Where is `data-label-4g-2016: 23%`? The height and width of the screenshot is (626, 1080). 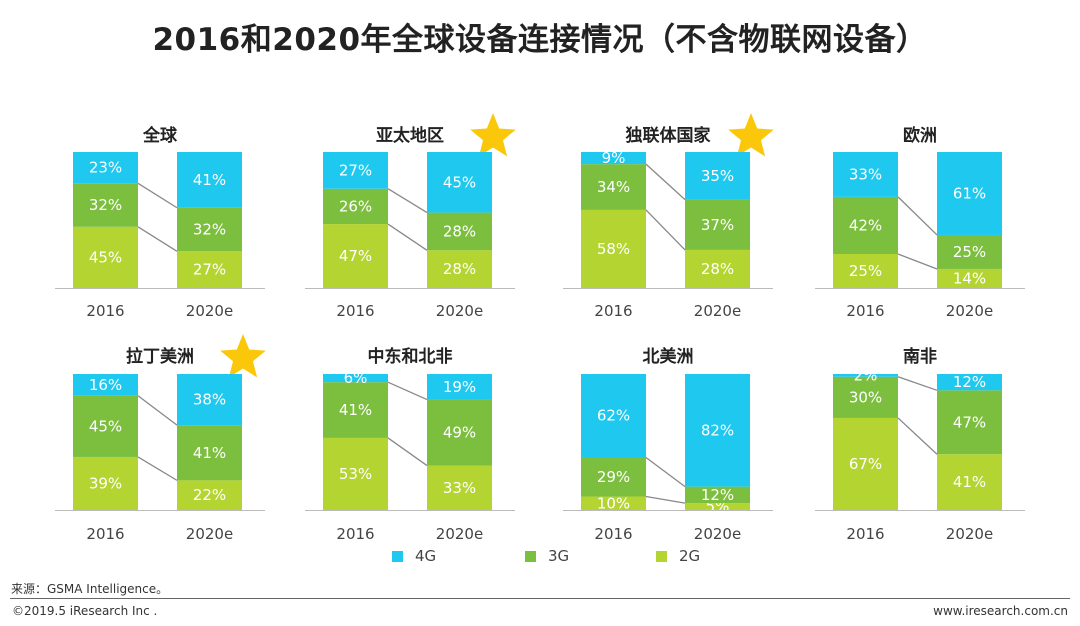
data-label-4g-2016: 23% is located at coordinates (105, 168).